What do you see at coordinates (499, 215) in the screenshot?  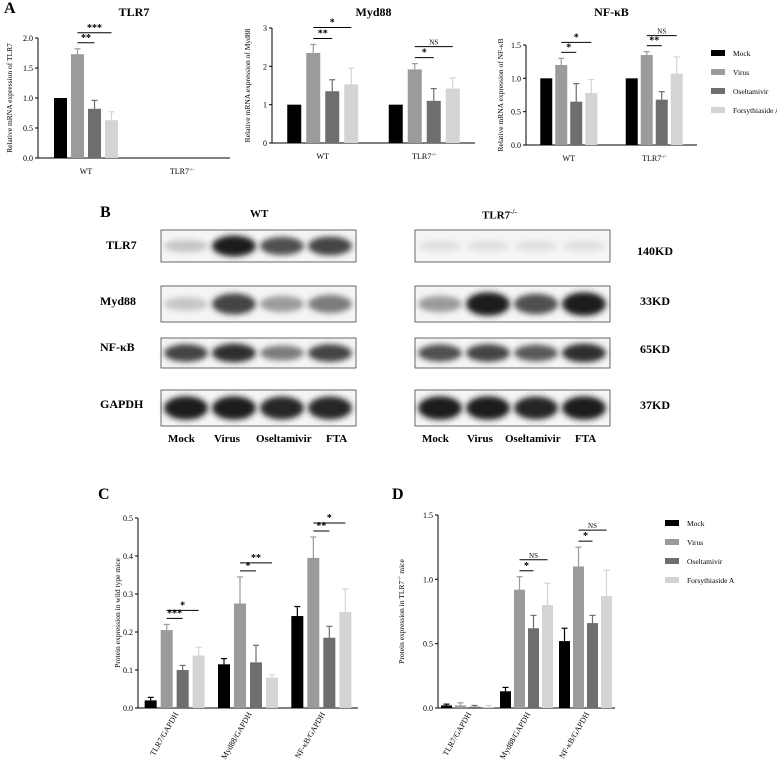 I see `group-label-ko: TLR7-/-` at bounding box center [499, 215].